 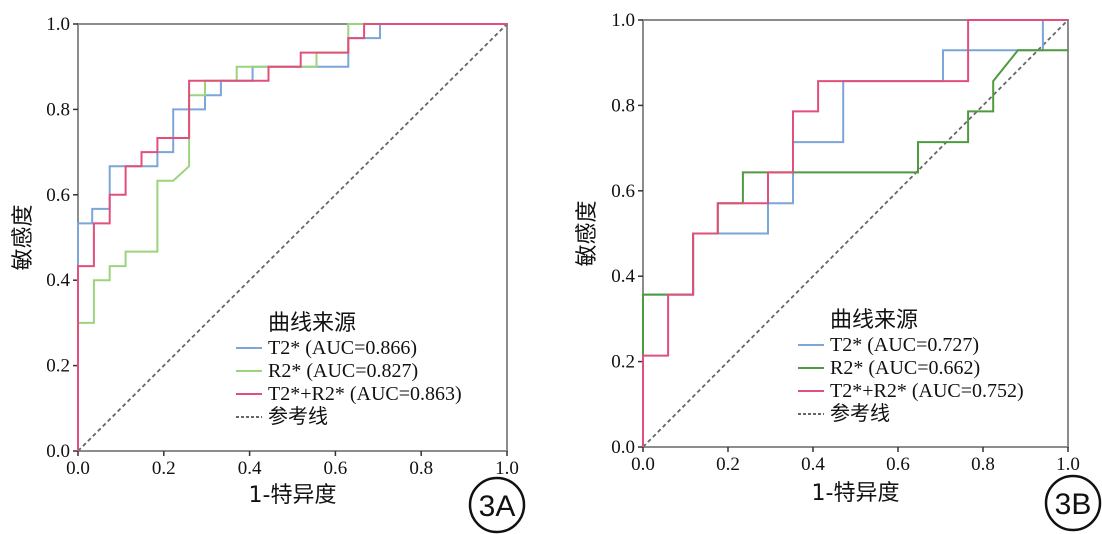 I want to click on legend-entry: R2* (AUC=0.662), so click(x=905, y=368).